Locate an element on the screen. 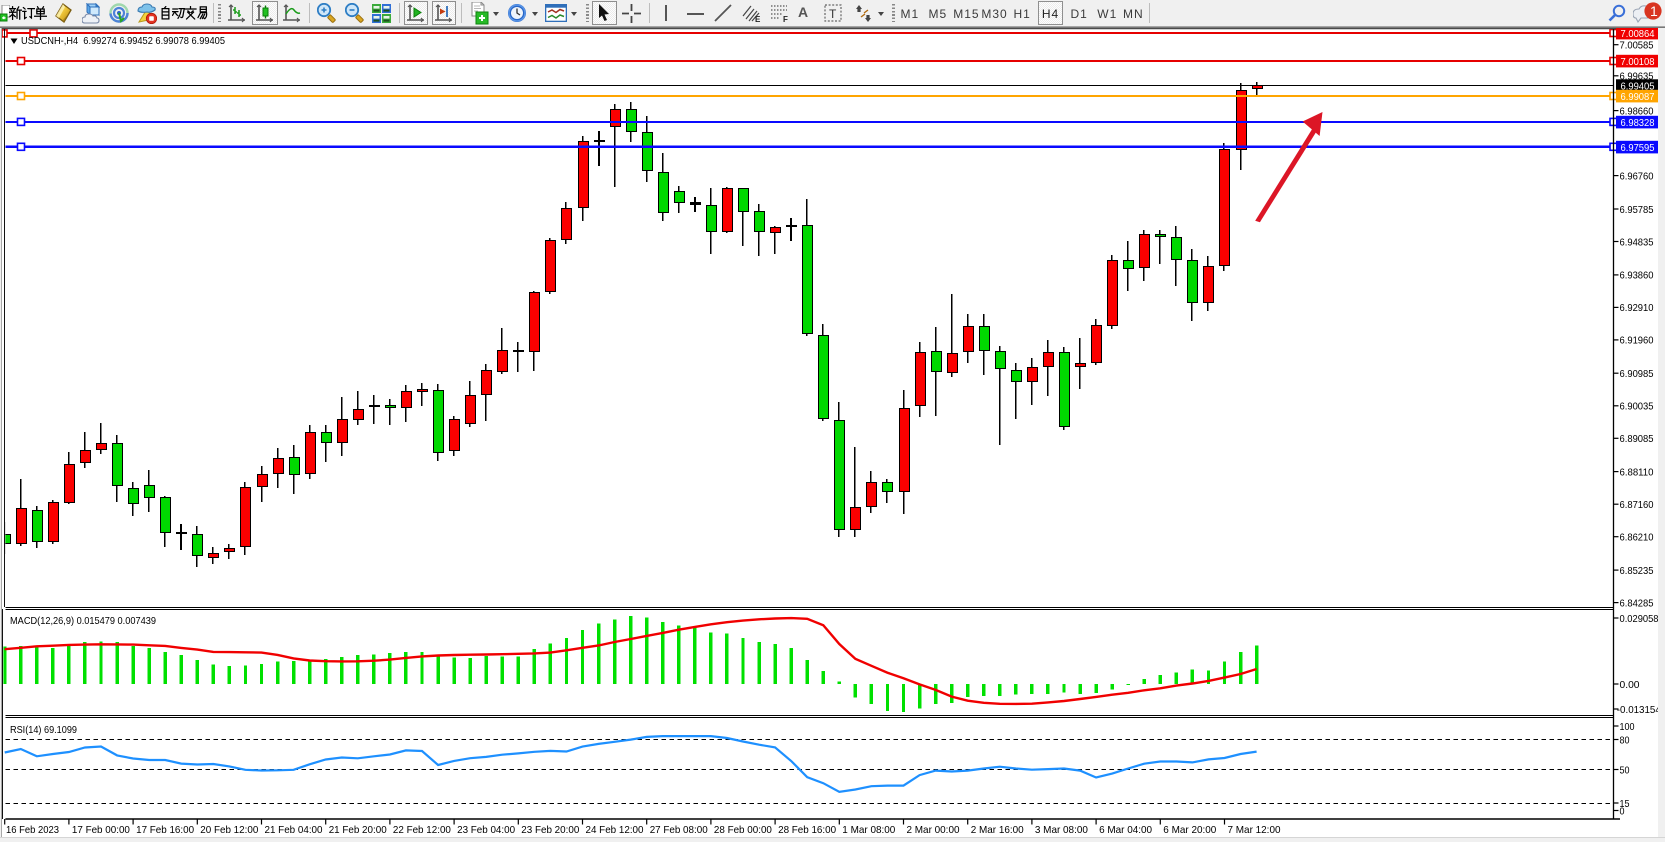 This screenshot has height=842, width=1665. svg-text: 24 Feb 12:00 is located at coordinates (615, 830).